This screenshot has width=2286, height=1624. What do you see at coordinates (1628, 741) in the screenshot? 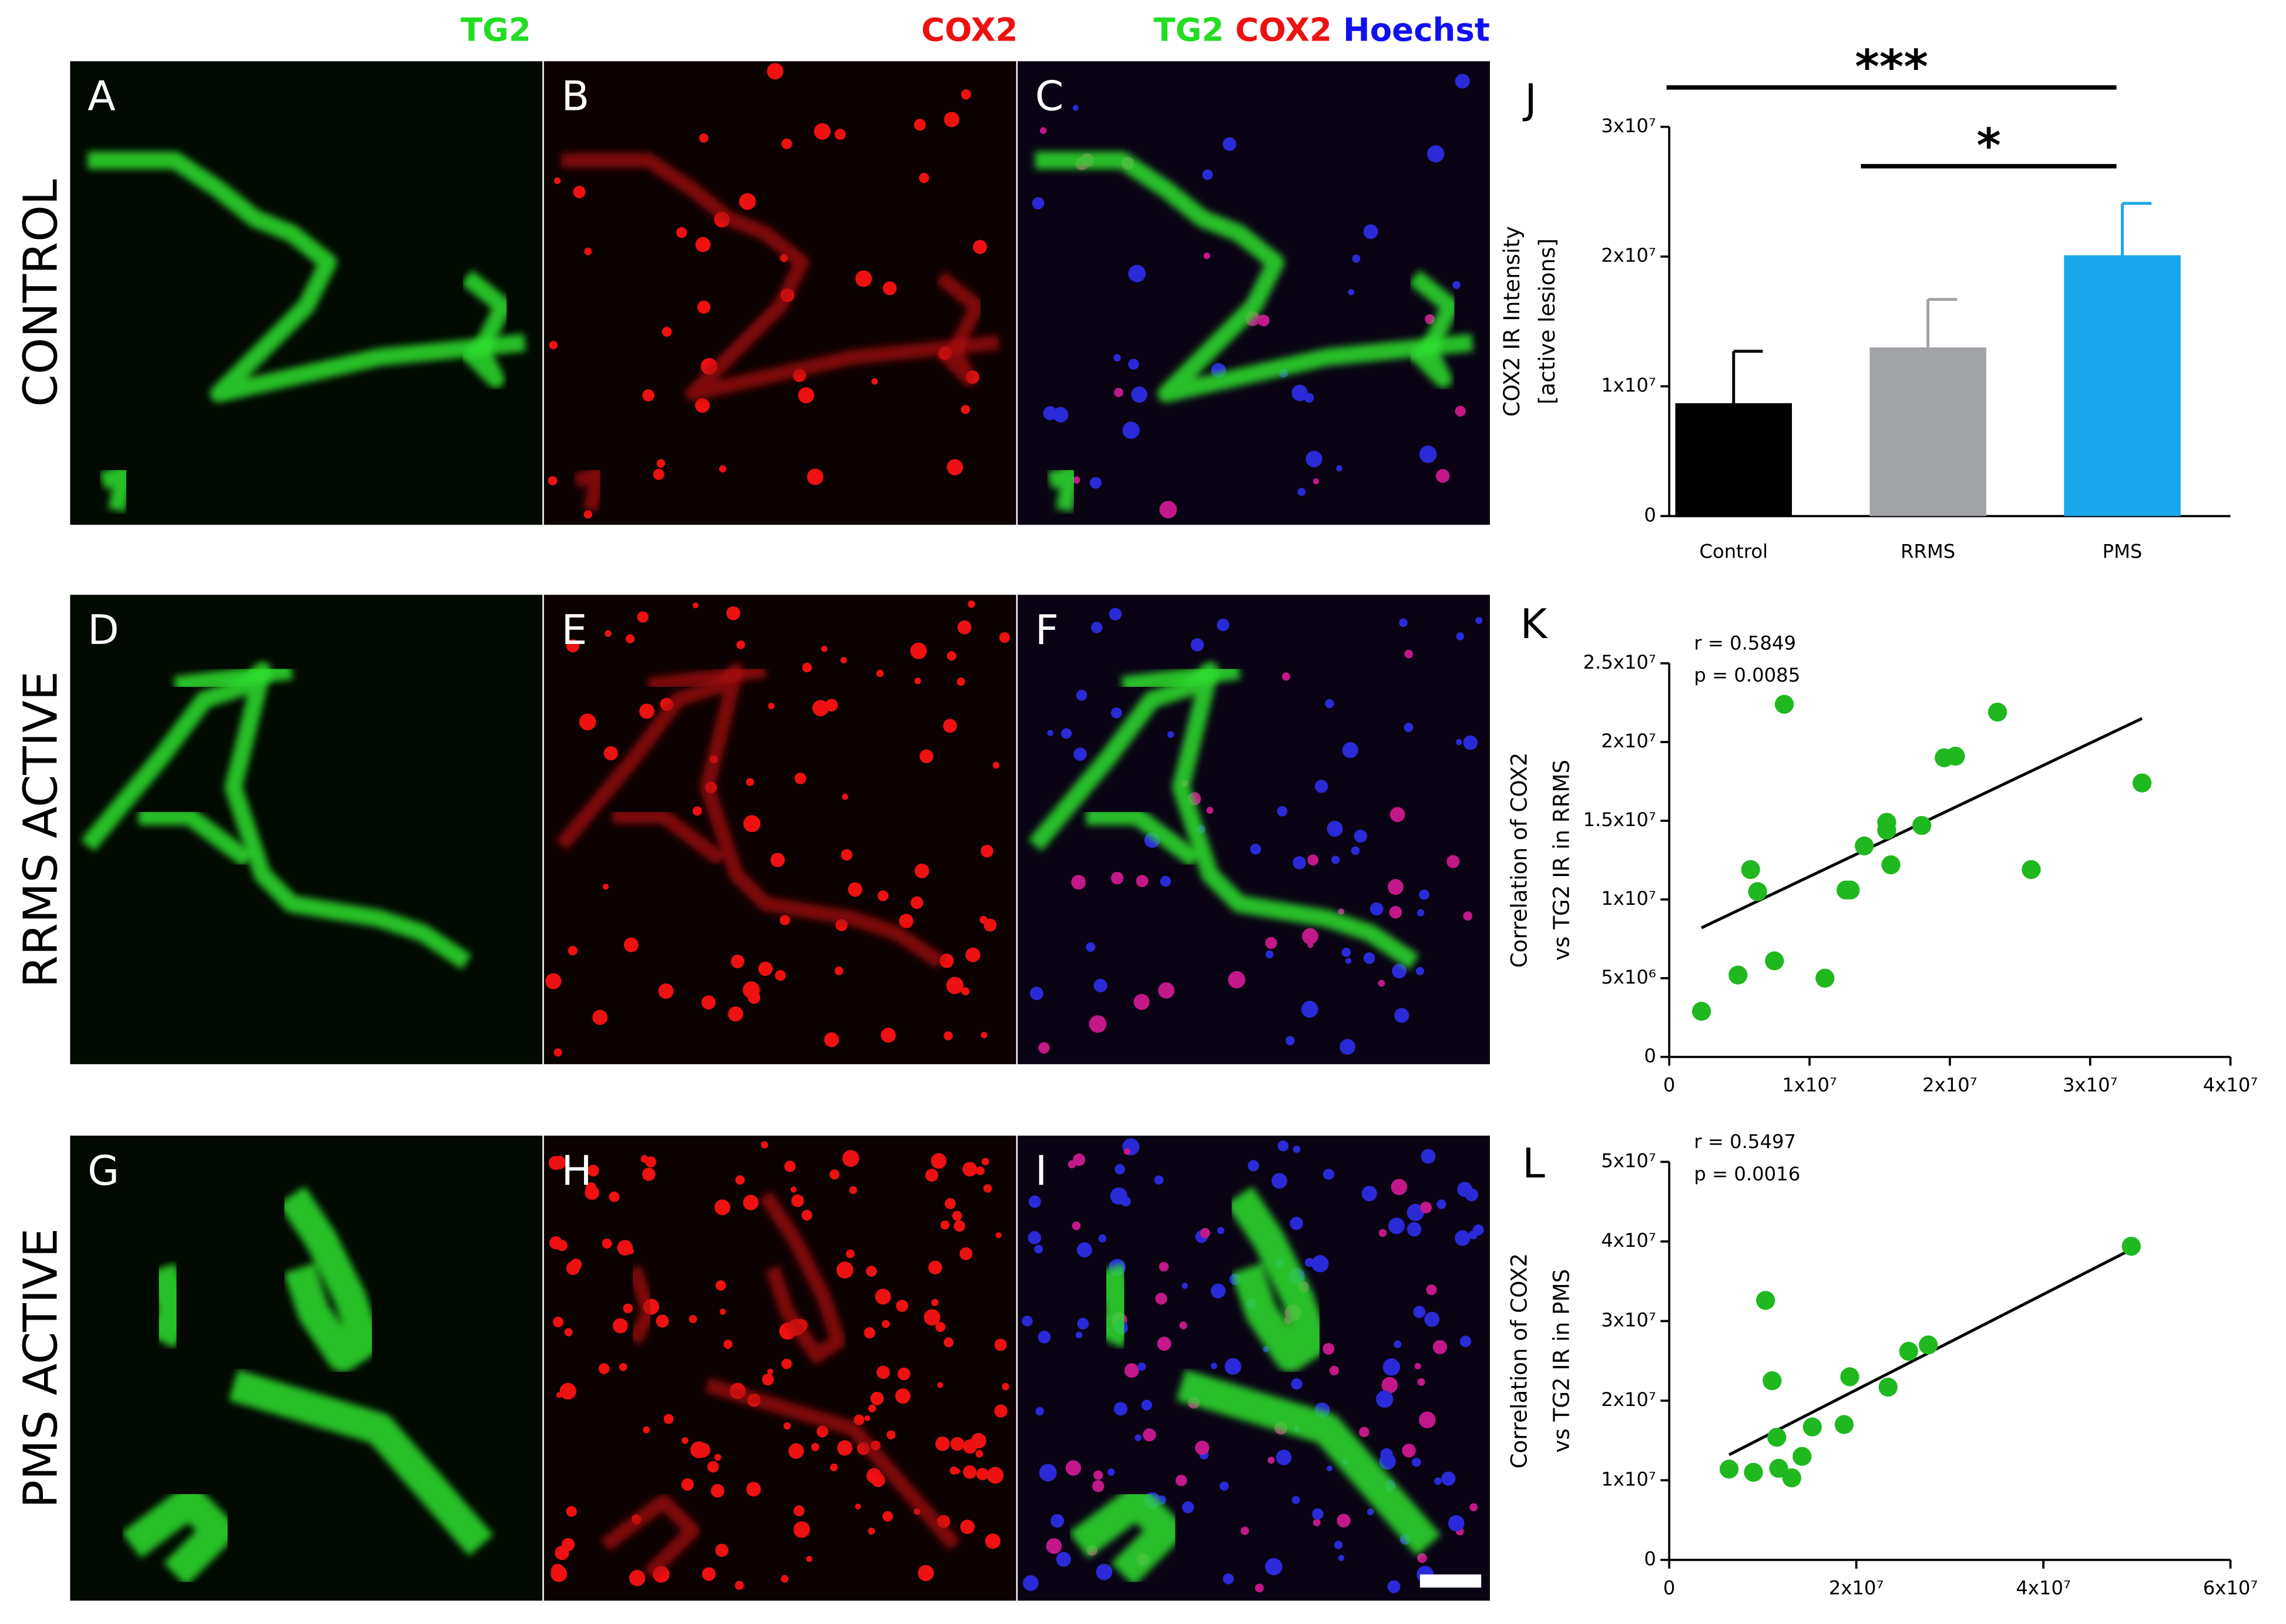
I see `y-tick-label: 2x10⁷` at bounding box center [1628, 741].